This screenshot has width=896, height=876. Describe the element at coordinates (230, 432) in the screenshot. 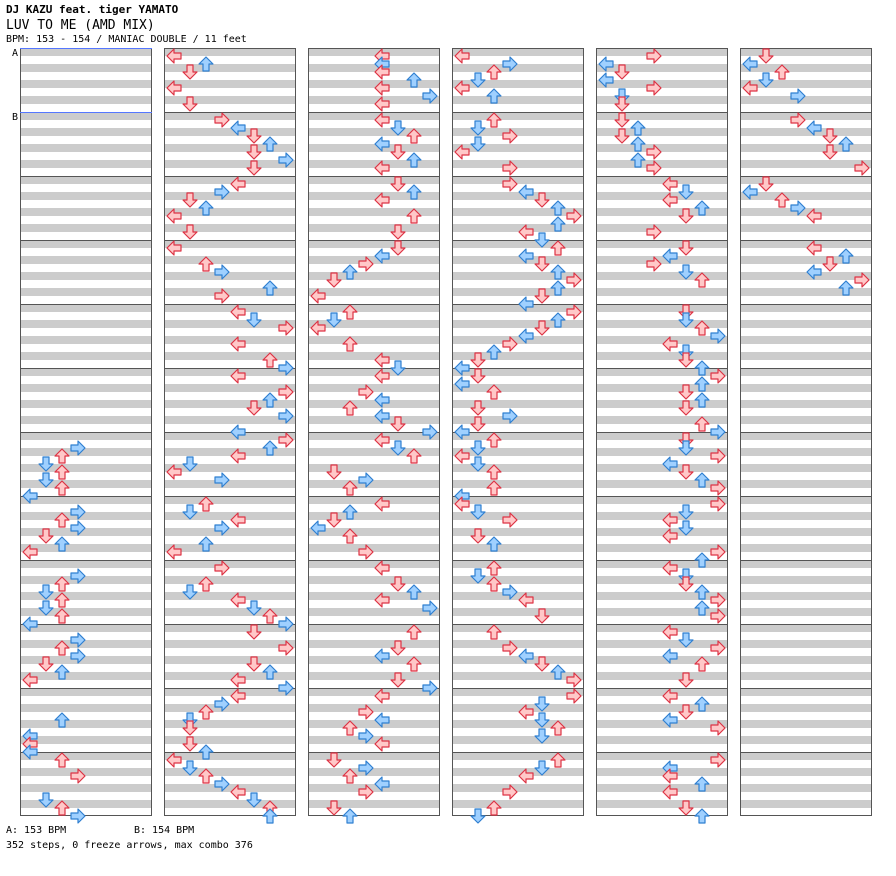

I see `column-border` at that location.